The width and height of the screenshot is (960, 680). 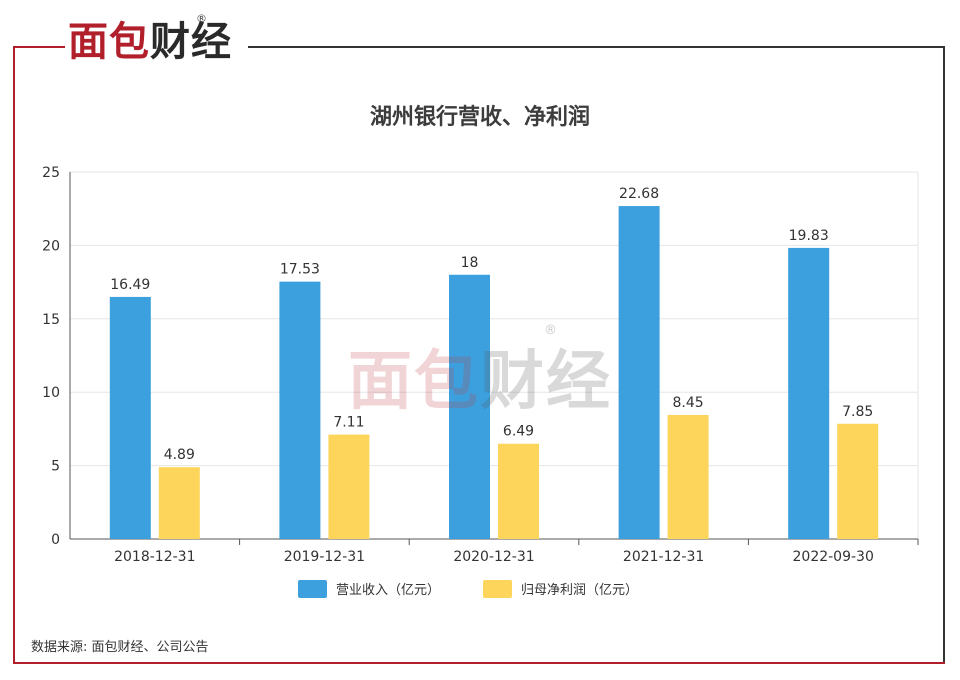 I want to click on source-note: 数据来源: 面包财经、公司公告, so click(x=120, y=647).